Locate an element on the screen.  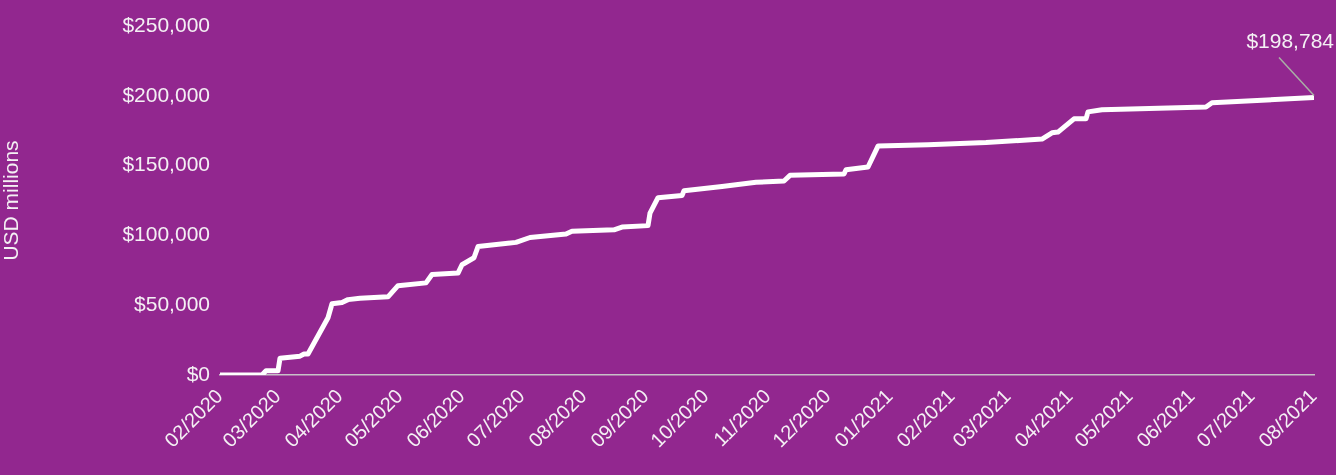
y-tick-label: $250,000 is located at coordinates (166, 24).